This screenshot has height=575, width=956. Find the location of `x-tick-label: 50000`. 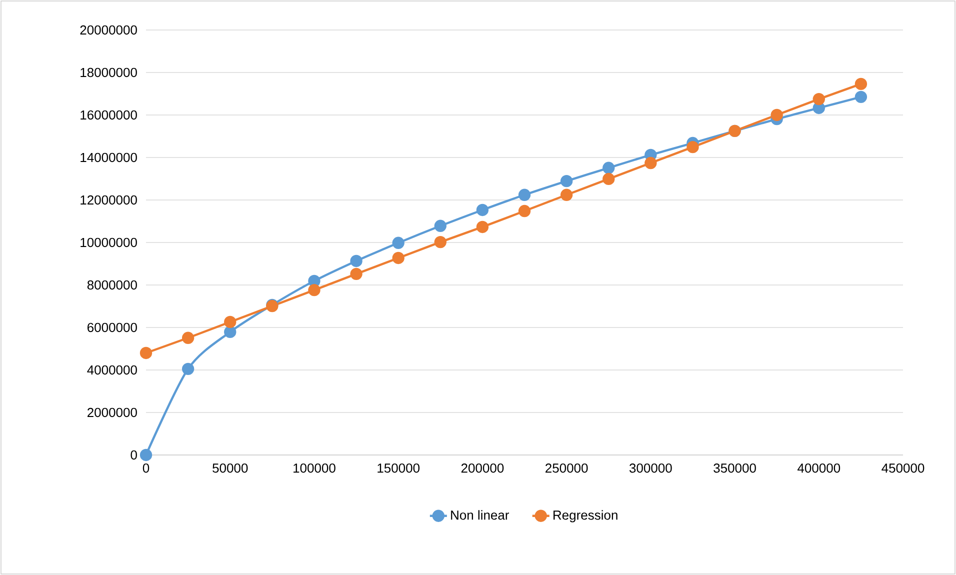

x-tick-label: 50000 is located at coordinates (230, 468).